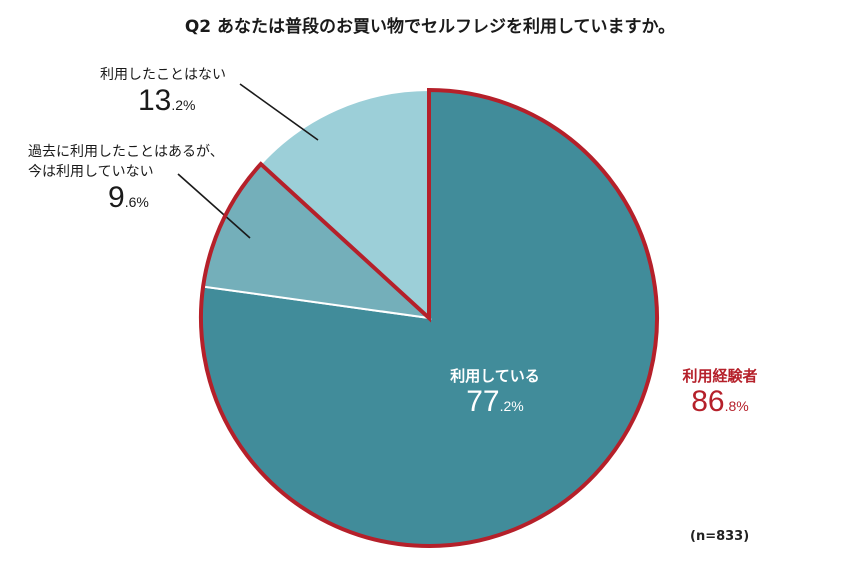  What do you see at coordinates (248, 161) in the screenshot?
I see `leader-lines` at bounding box center [248, 161].